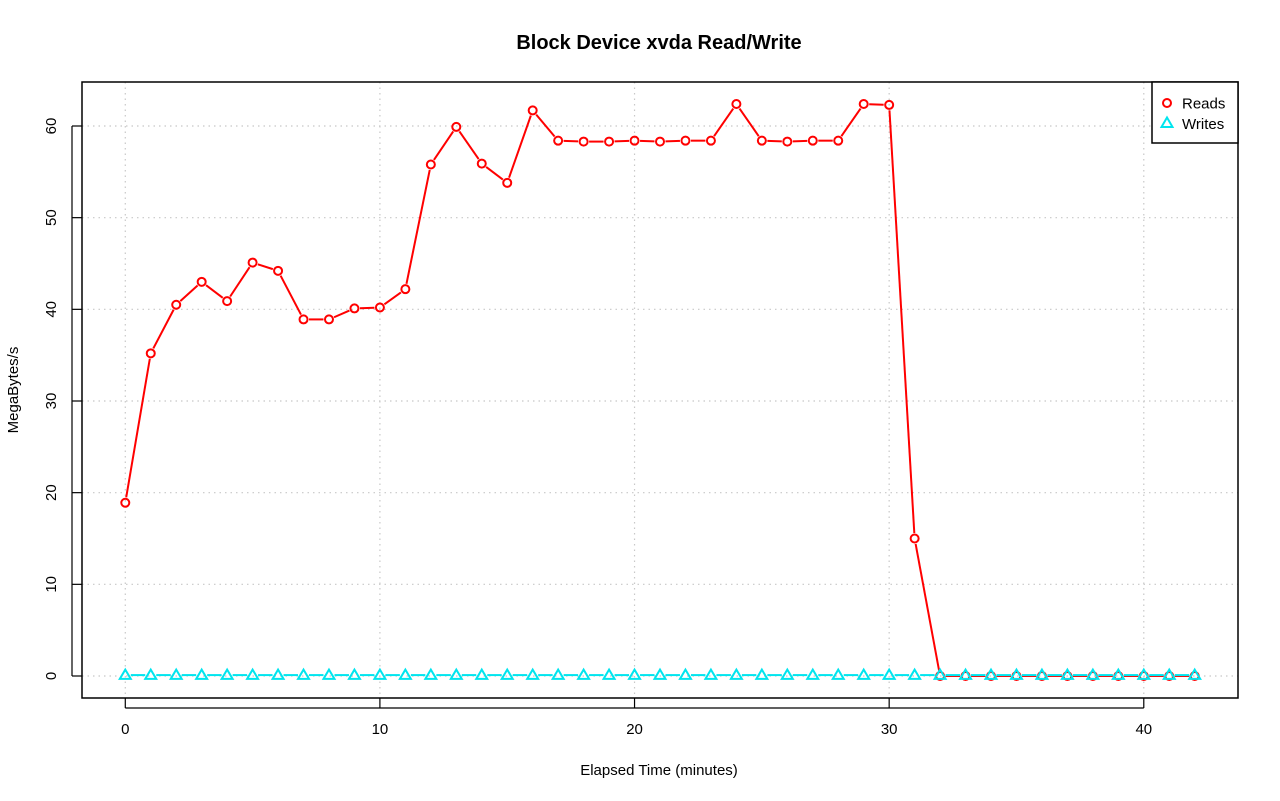 This screenshot has height=801, width=1280. I want to click on y-tick-label: 60, so click(51, 126).